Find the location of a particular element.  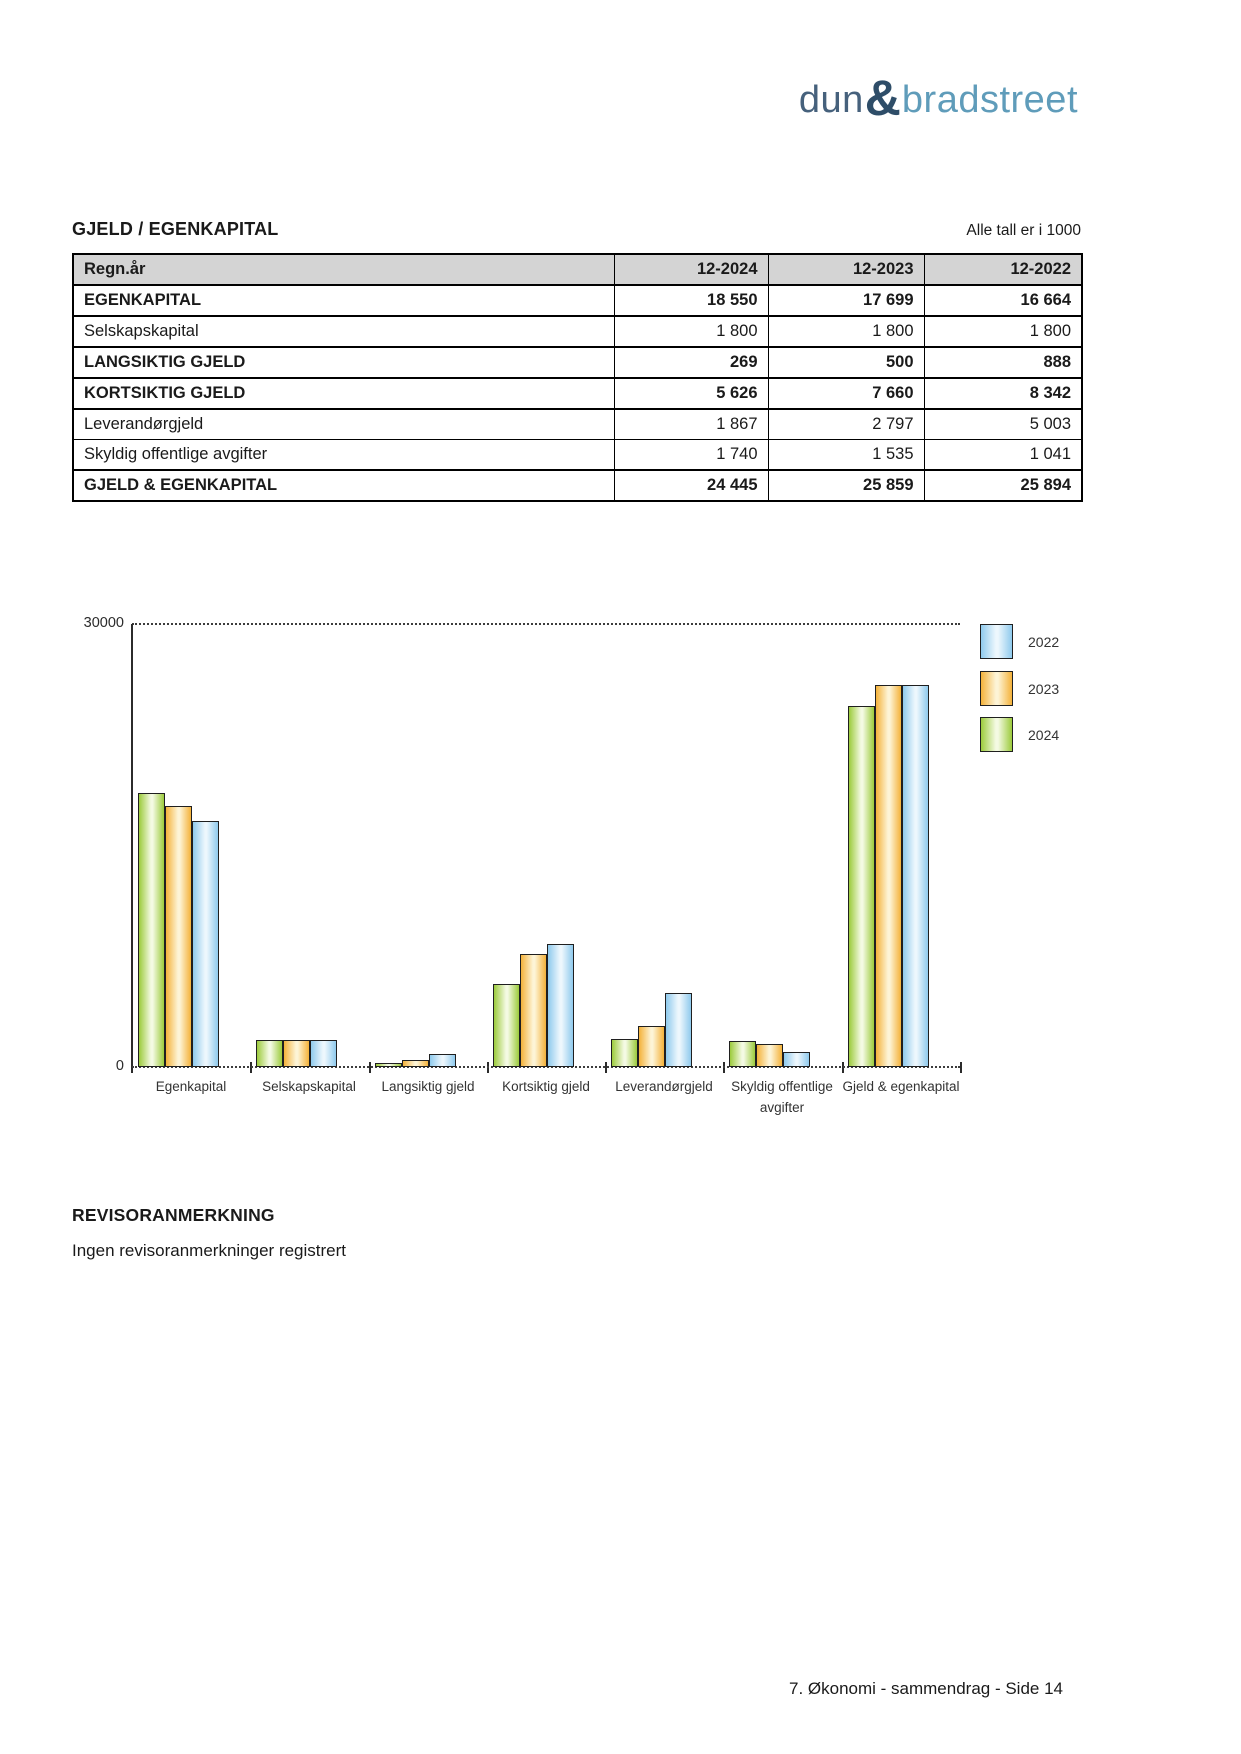

category-label: Selskapskapital is located at coordinates (309, 1086).